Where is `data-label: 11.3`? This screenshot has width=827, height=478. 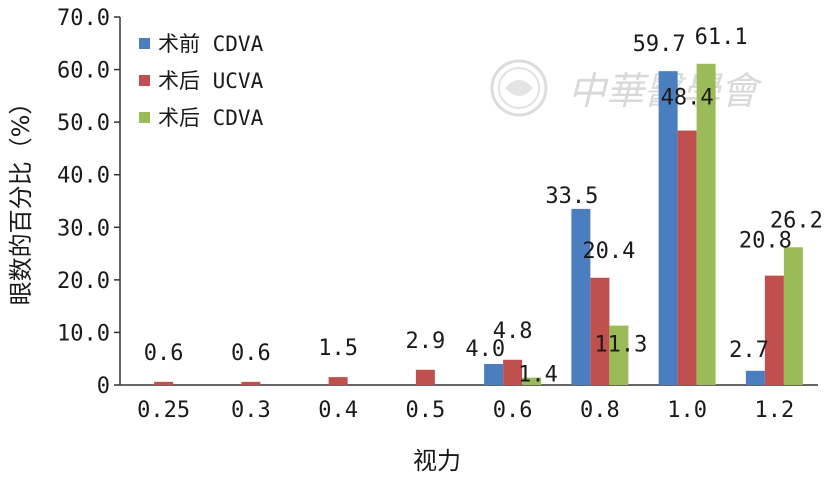
data-label: 11.3 is located at coordinates (620, 345).